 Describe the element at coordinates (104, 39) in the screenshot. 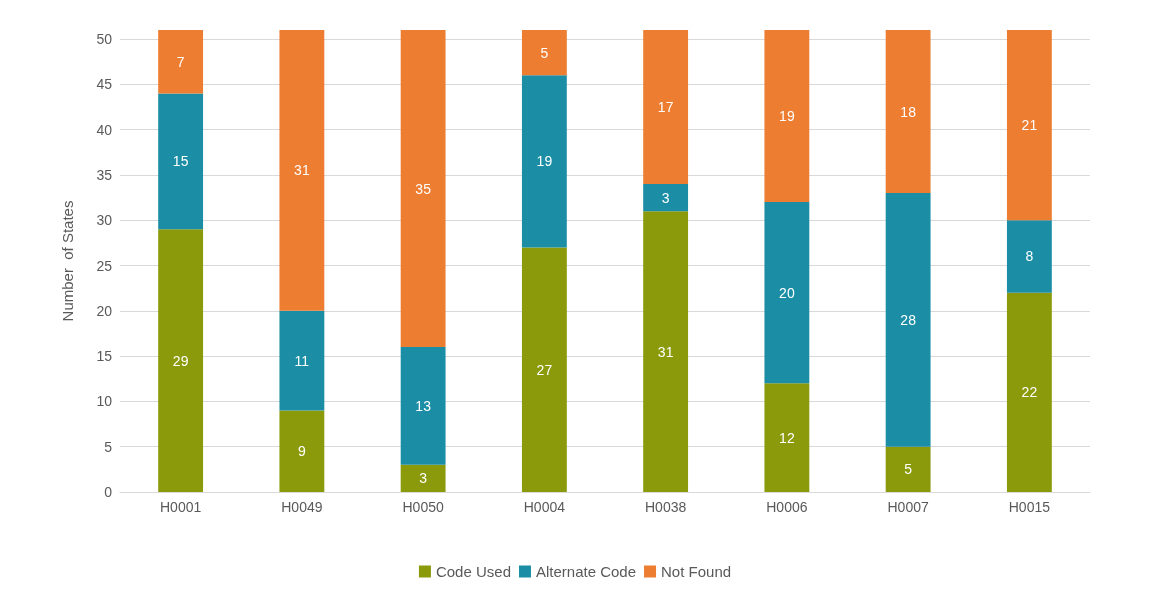

I see `y-tick-label: 50` at that location.